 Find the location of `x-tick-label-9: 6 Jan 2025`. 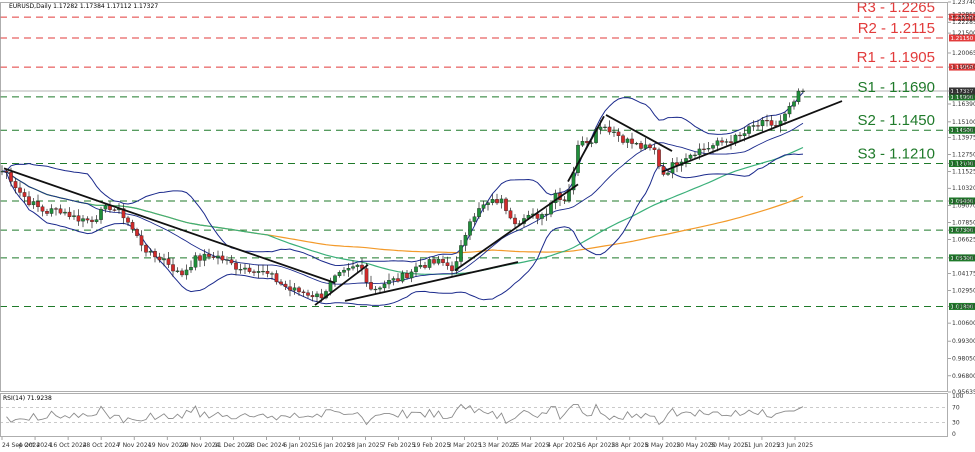

x-tick-label-9: 6 Jan 2025 is located at coordinates (299, 445).